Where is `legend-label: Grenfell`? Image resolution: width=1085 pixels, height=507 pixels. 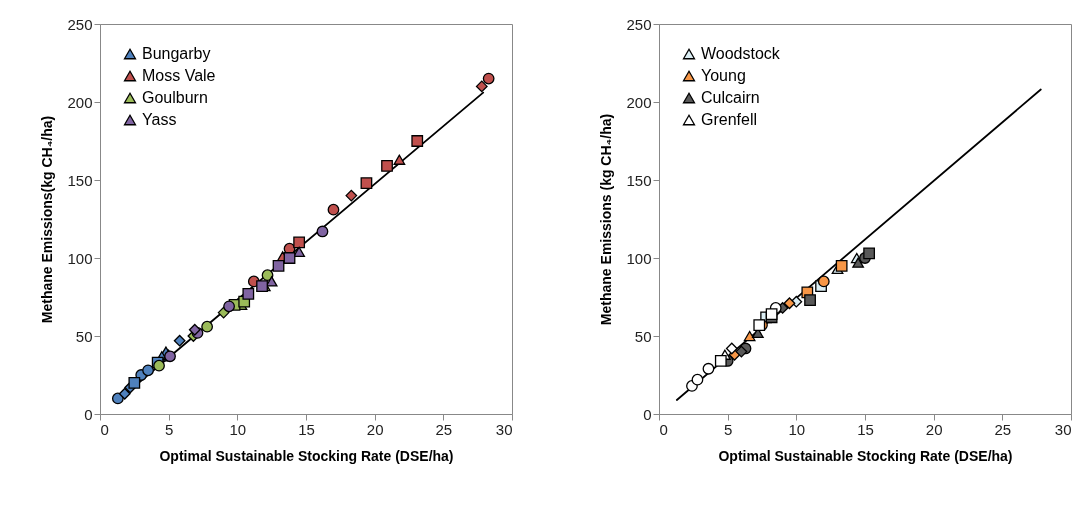 legend-label: Grenfell is located at coordinates (729, 119).